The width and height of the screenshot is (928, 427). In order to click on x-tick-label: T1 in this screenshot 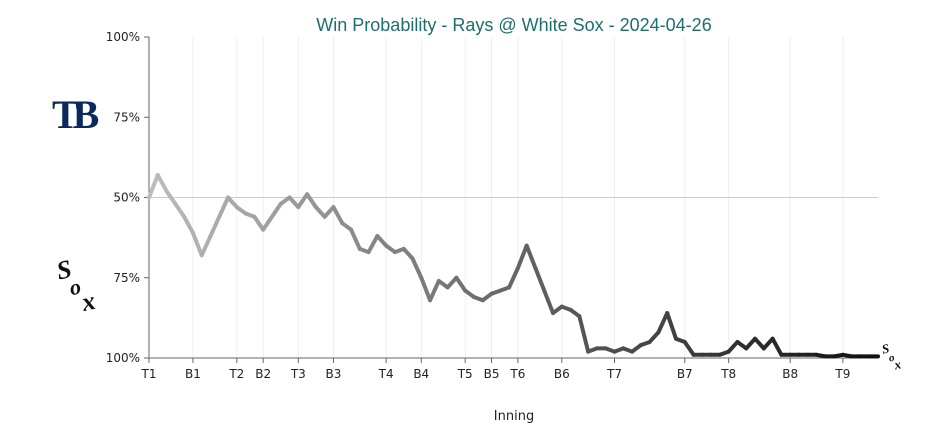, I will do `click(149, 374)`.